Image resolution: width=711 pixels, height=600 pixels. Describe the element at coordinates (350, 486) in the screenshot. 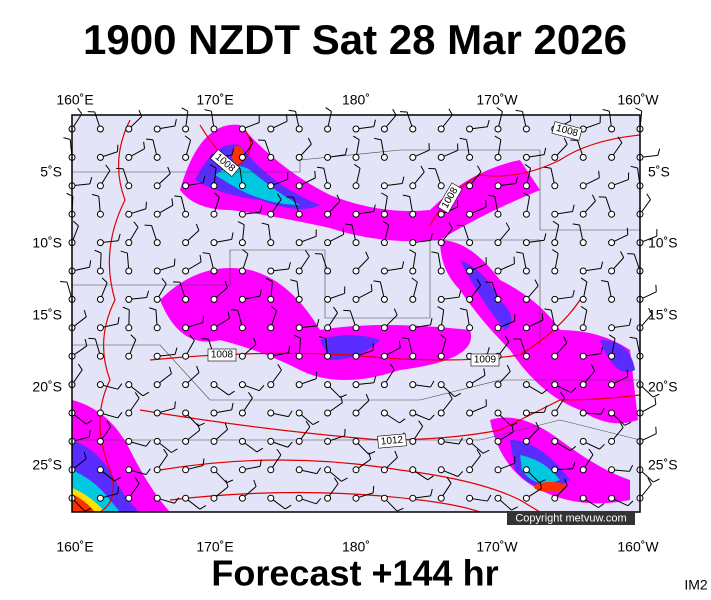

I see `isobar` at that location.